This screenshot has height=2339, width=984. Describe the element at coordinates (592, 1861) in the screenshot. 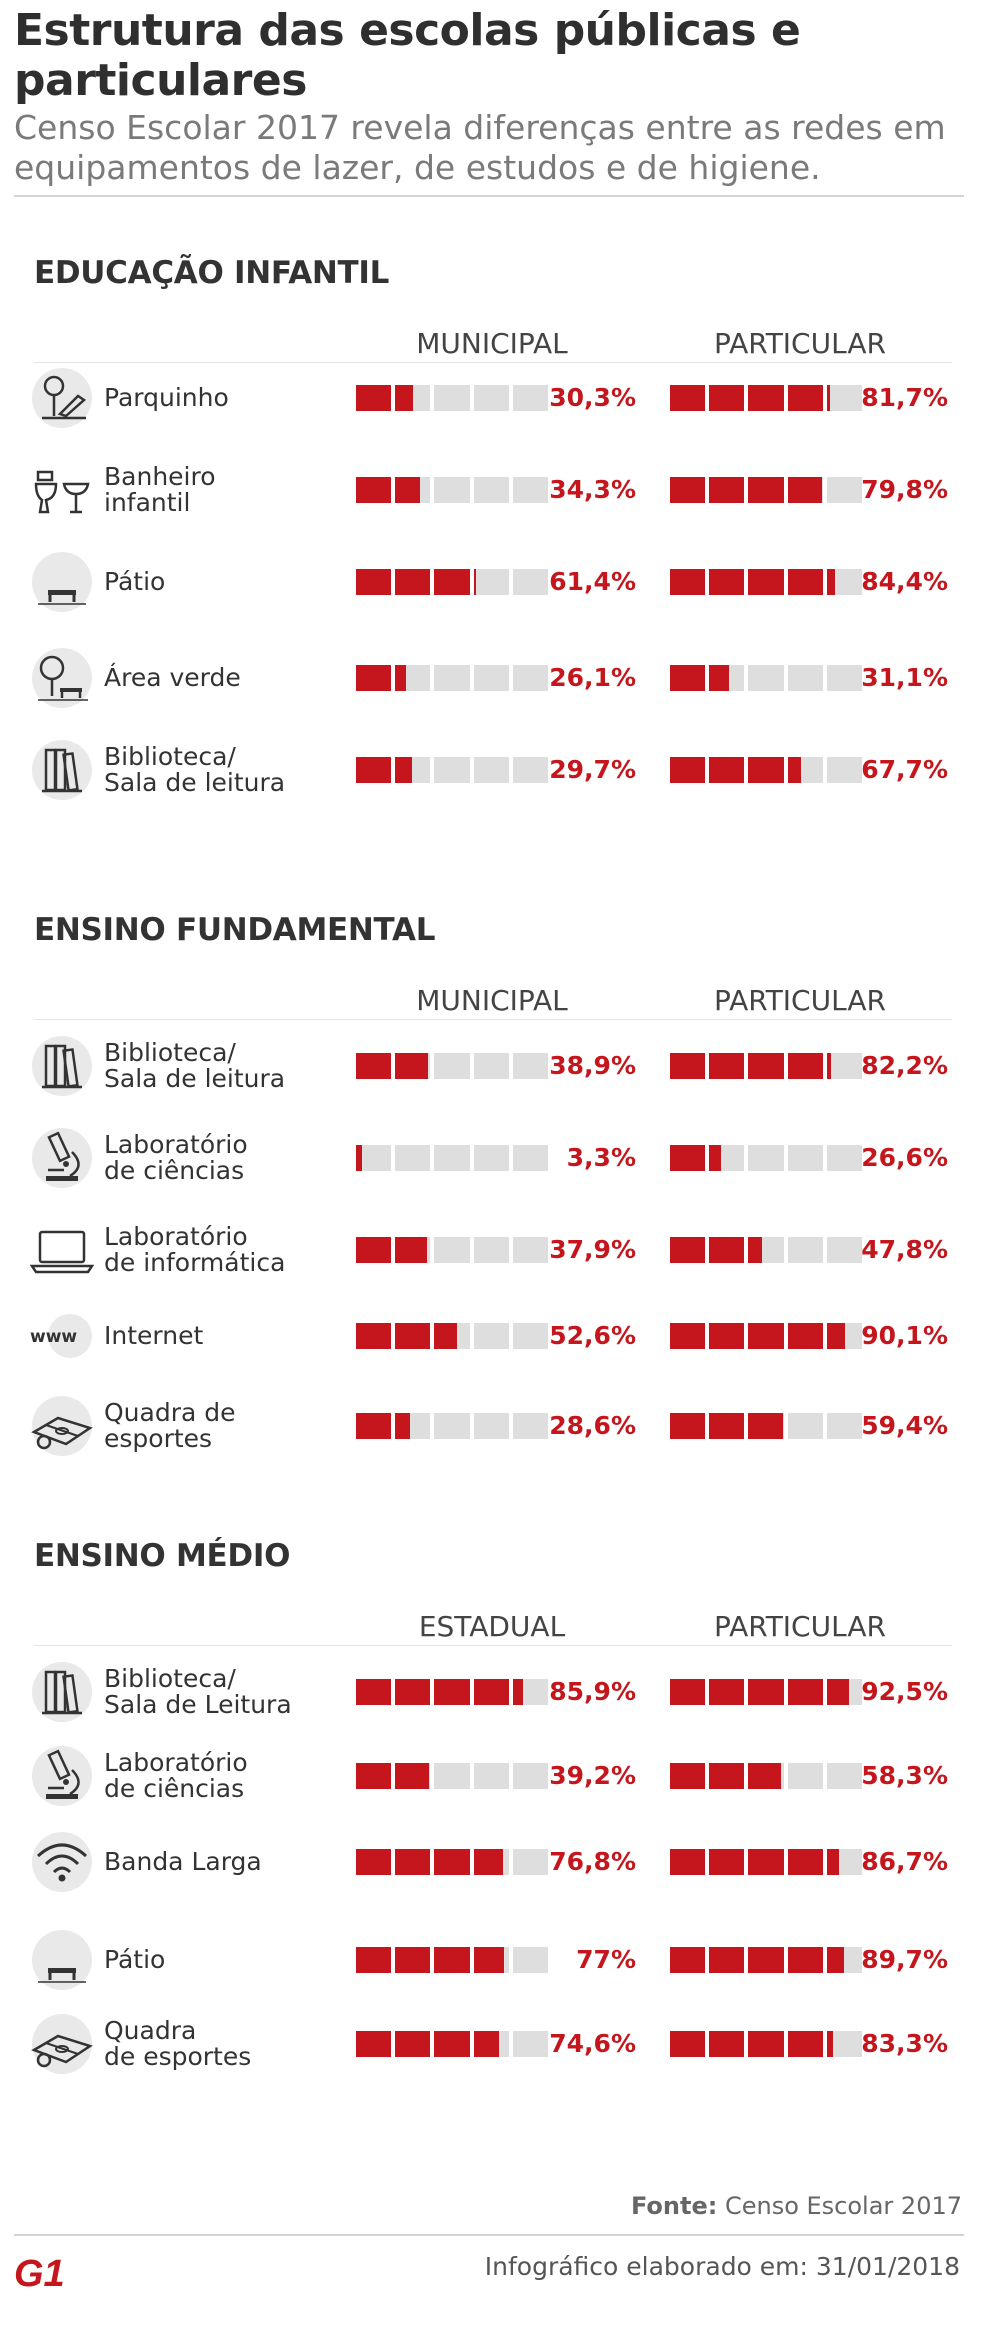

I see `value-label: 76,8%` at that location.